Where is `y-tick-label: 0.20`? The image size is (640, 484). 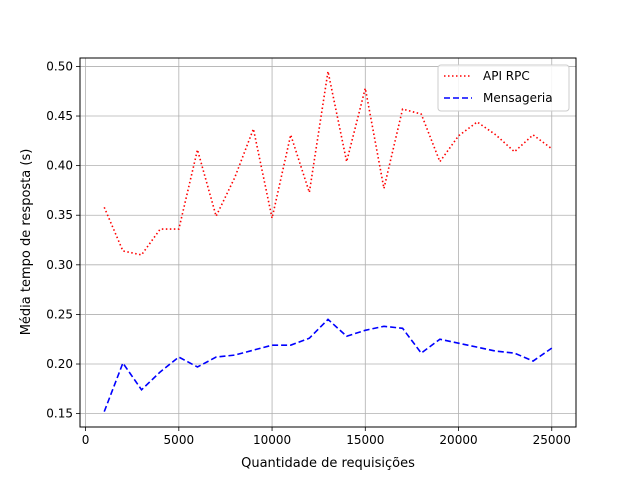
y-tick-label: 0.20 is located at coordinates (59, 364).